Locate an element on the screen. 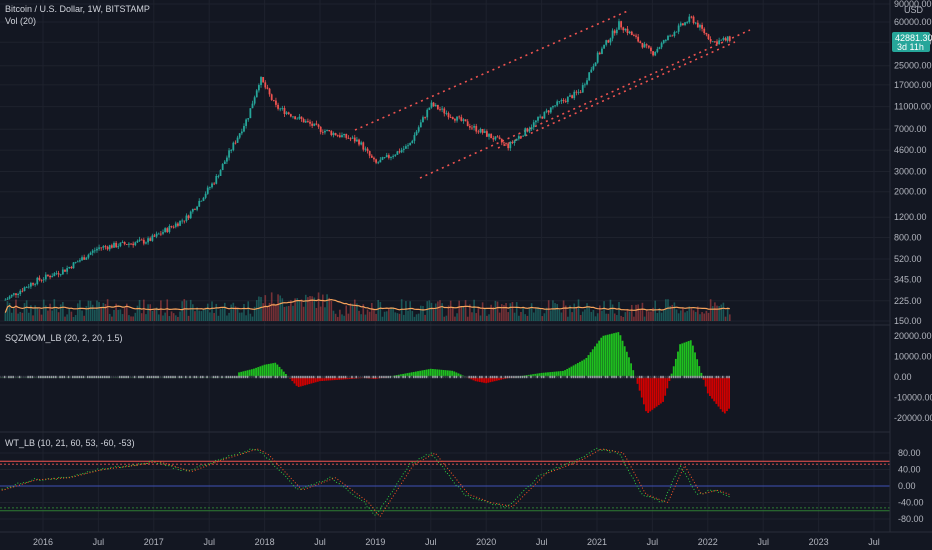  time-tick-label: Jul is located at coordinates (99, 542).